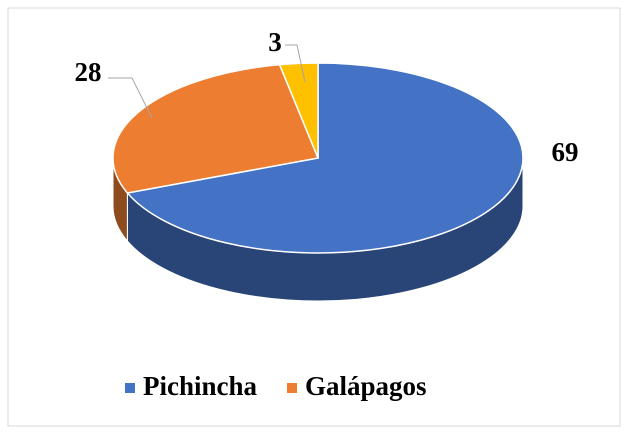 The height and width of the screenshot is (434, 629). Describe the element at coordinates (88, 72) in the screenshot. I see `data-label: 28` at that location.